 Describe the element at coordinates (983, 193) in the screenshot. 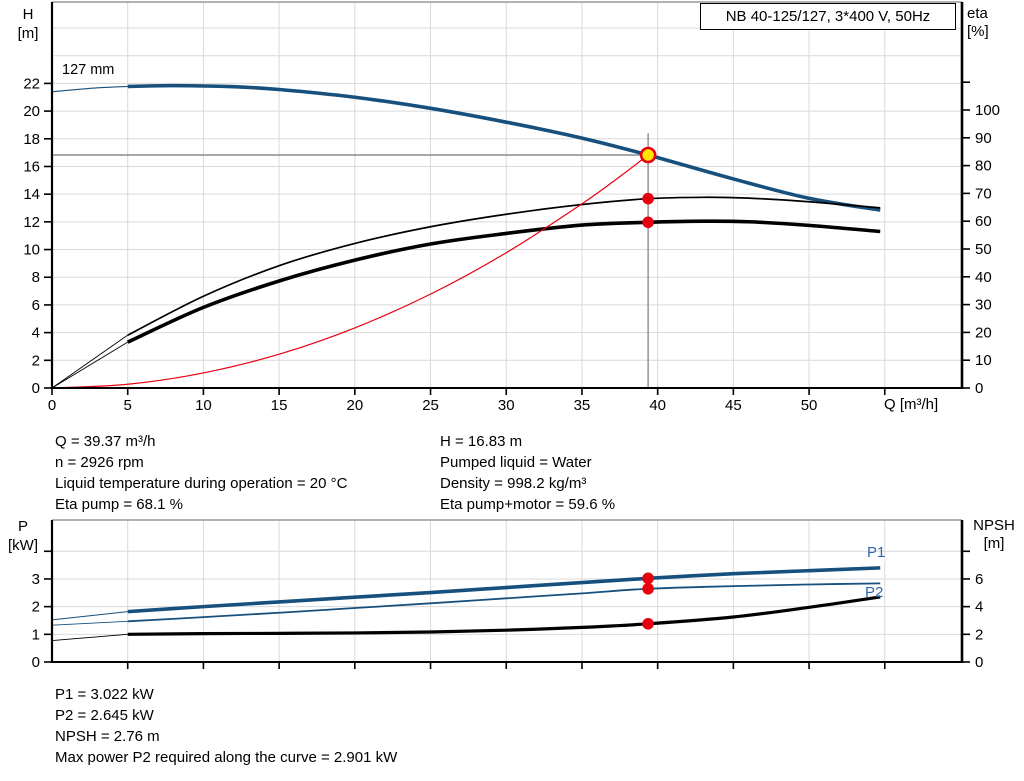

I see `tick-label: 70` at that location.